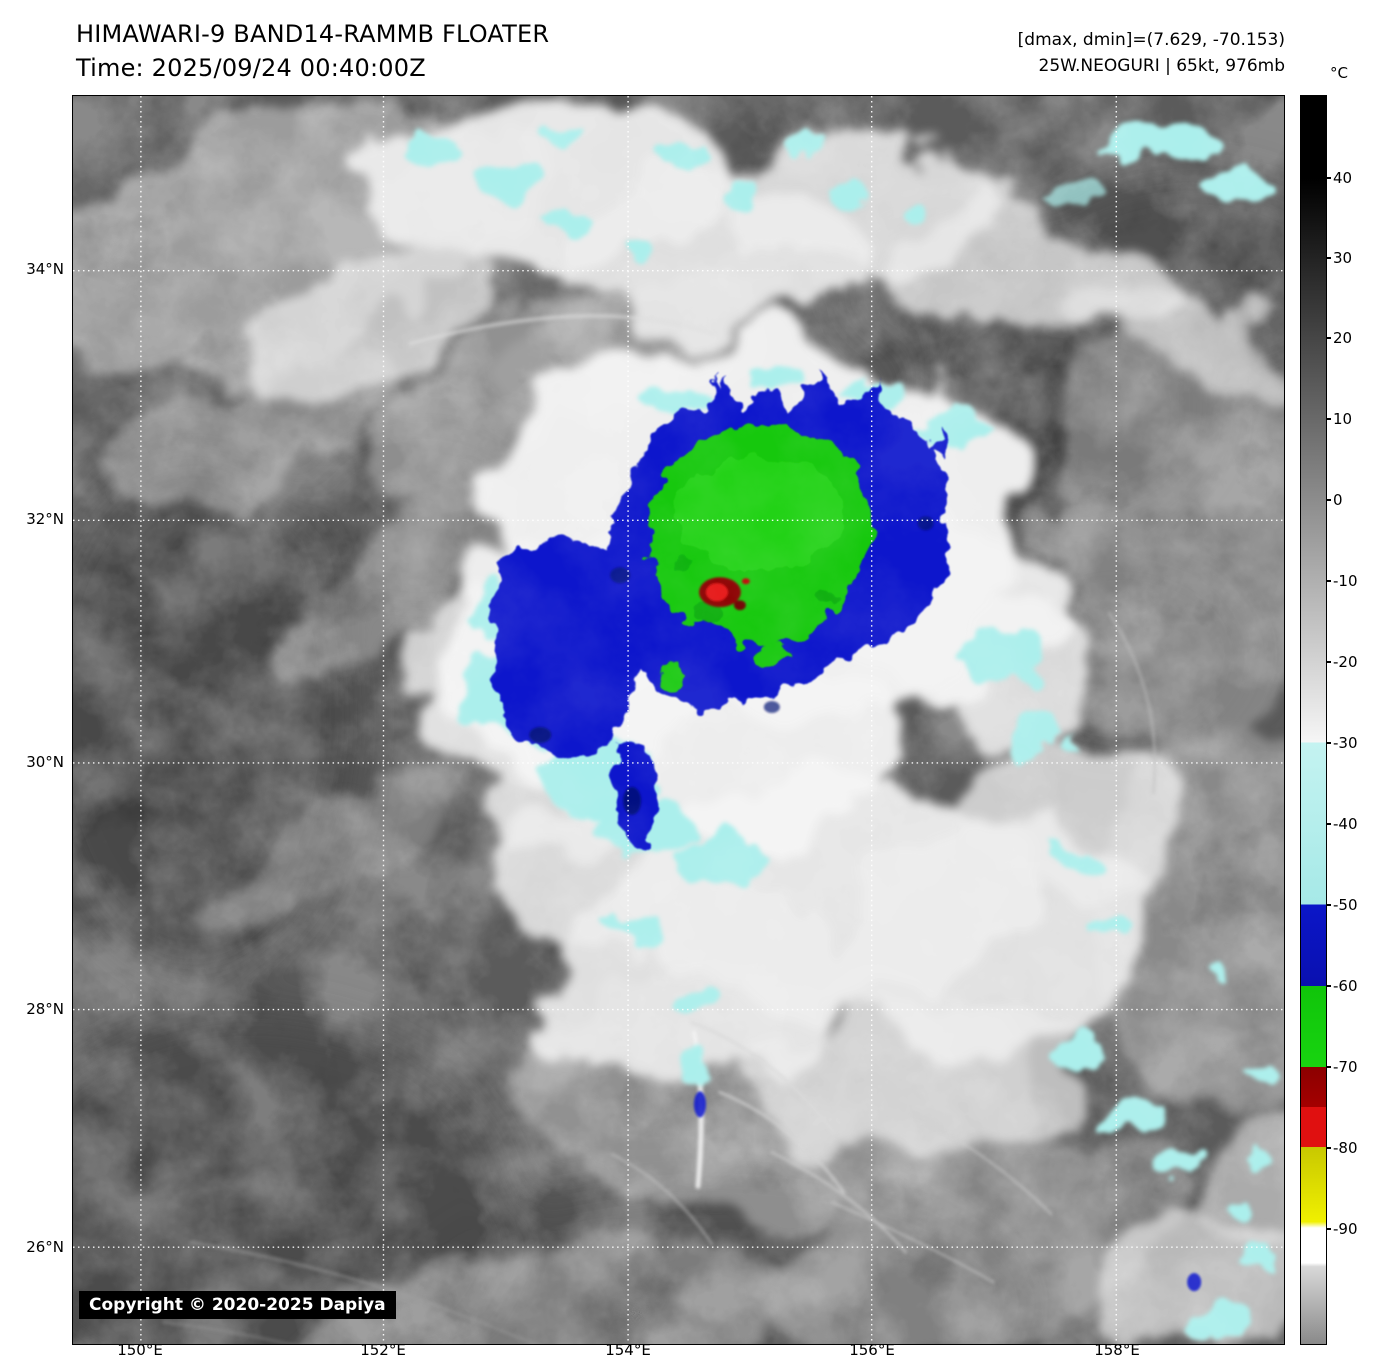  Describe the element at coordinates (1342, 662) in the screenshot. I see `colorbar-tick-m20: -20` at that location.